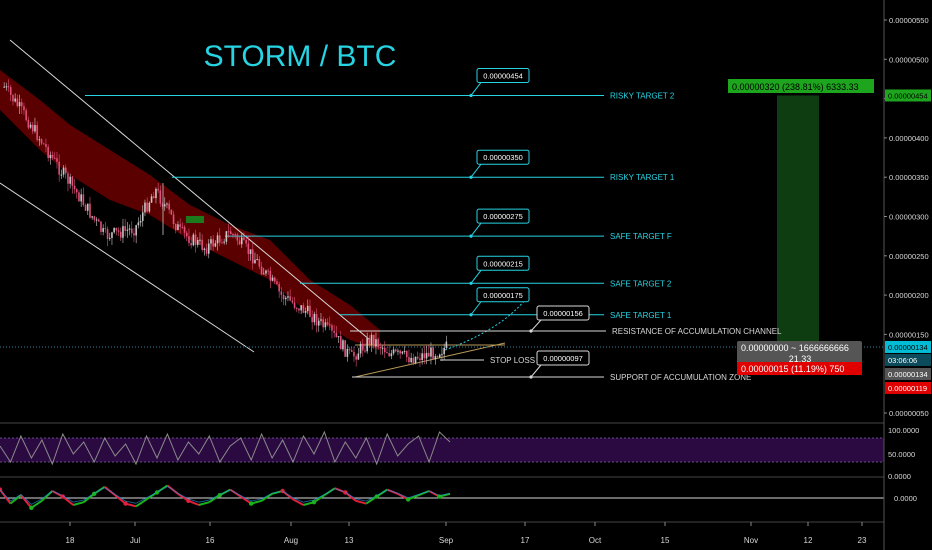 Image resolution: width=932 pixels, height=550 pixels. I want to click on osc-dot, so click(125, 503).